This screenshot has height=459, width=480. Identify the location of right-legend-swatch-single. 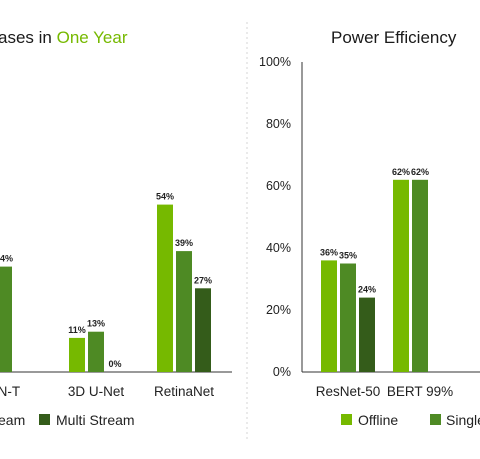
(435, 419).